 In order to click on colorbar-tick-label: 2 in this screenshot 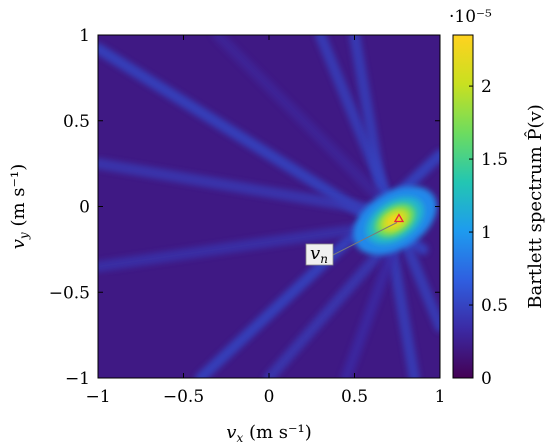, I will do `click(486, 87)`.